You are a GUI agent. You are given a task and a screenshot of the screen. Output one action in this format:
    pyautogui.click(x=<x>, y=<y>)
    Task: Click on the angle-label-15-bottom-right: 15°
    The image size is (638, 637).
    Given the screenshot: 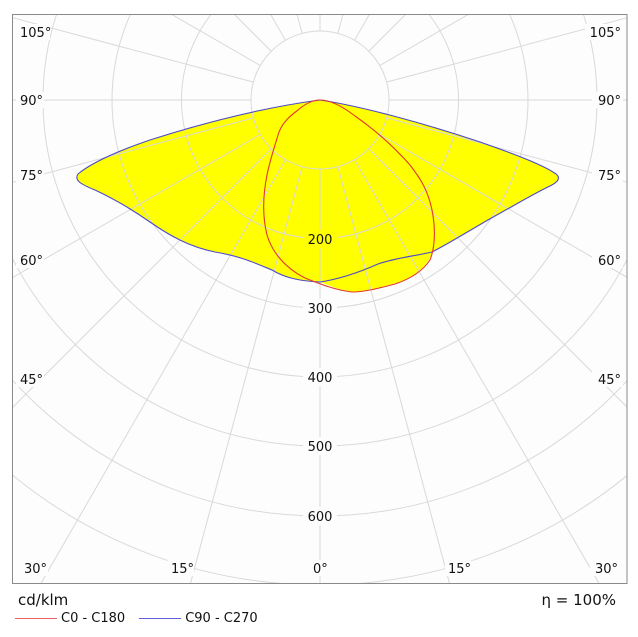 What is the action you would take?
    pyautogui.click(x=459, y=569)
    